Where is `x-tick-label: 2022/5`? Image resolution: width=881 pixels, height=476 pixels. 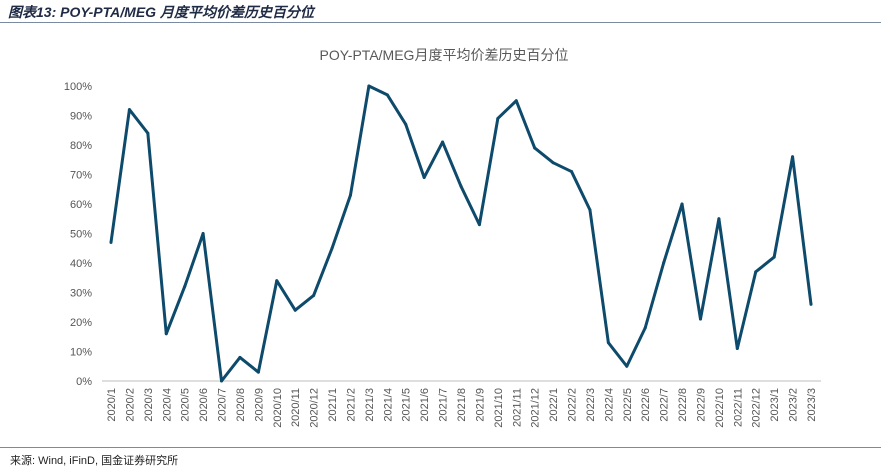 x-tick-label: 2022/5 is located at coordinates (628, 405).